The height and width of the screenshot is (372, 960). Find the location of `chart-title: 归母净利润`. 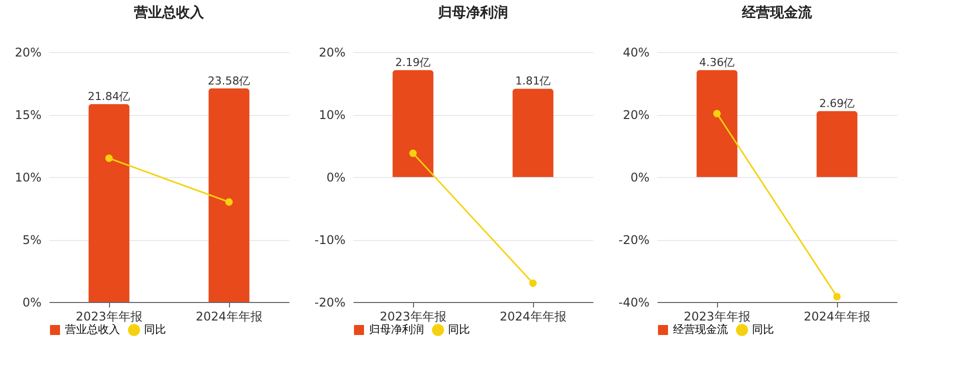

chart-title: 归母净利润 is located at coordinates (472, 12).